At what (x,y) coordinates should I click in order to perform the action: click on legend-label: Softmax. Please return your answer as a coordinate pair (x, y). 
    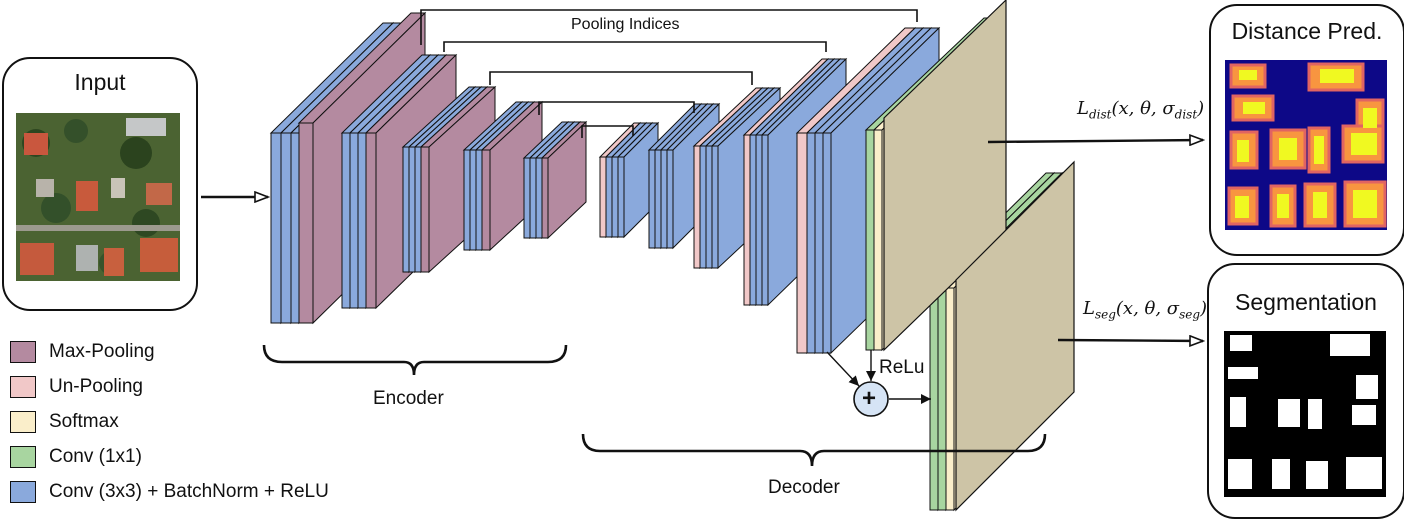
    Looking at the image, I should click on (84, 421).